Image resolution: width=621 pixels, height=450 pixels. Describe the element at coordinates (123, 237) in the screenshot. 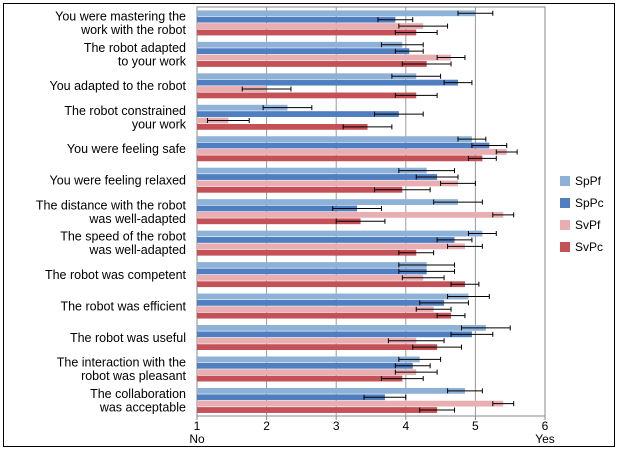

I see `category-label-line: The speed of the robot` at that location.